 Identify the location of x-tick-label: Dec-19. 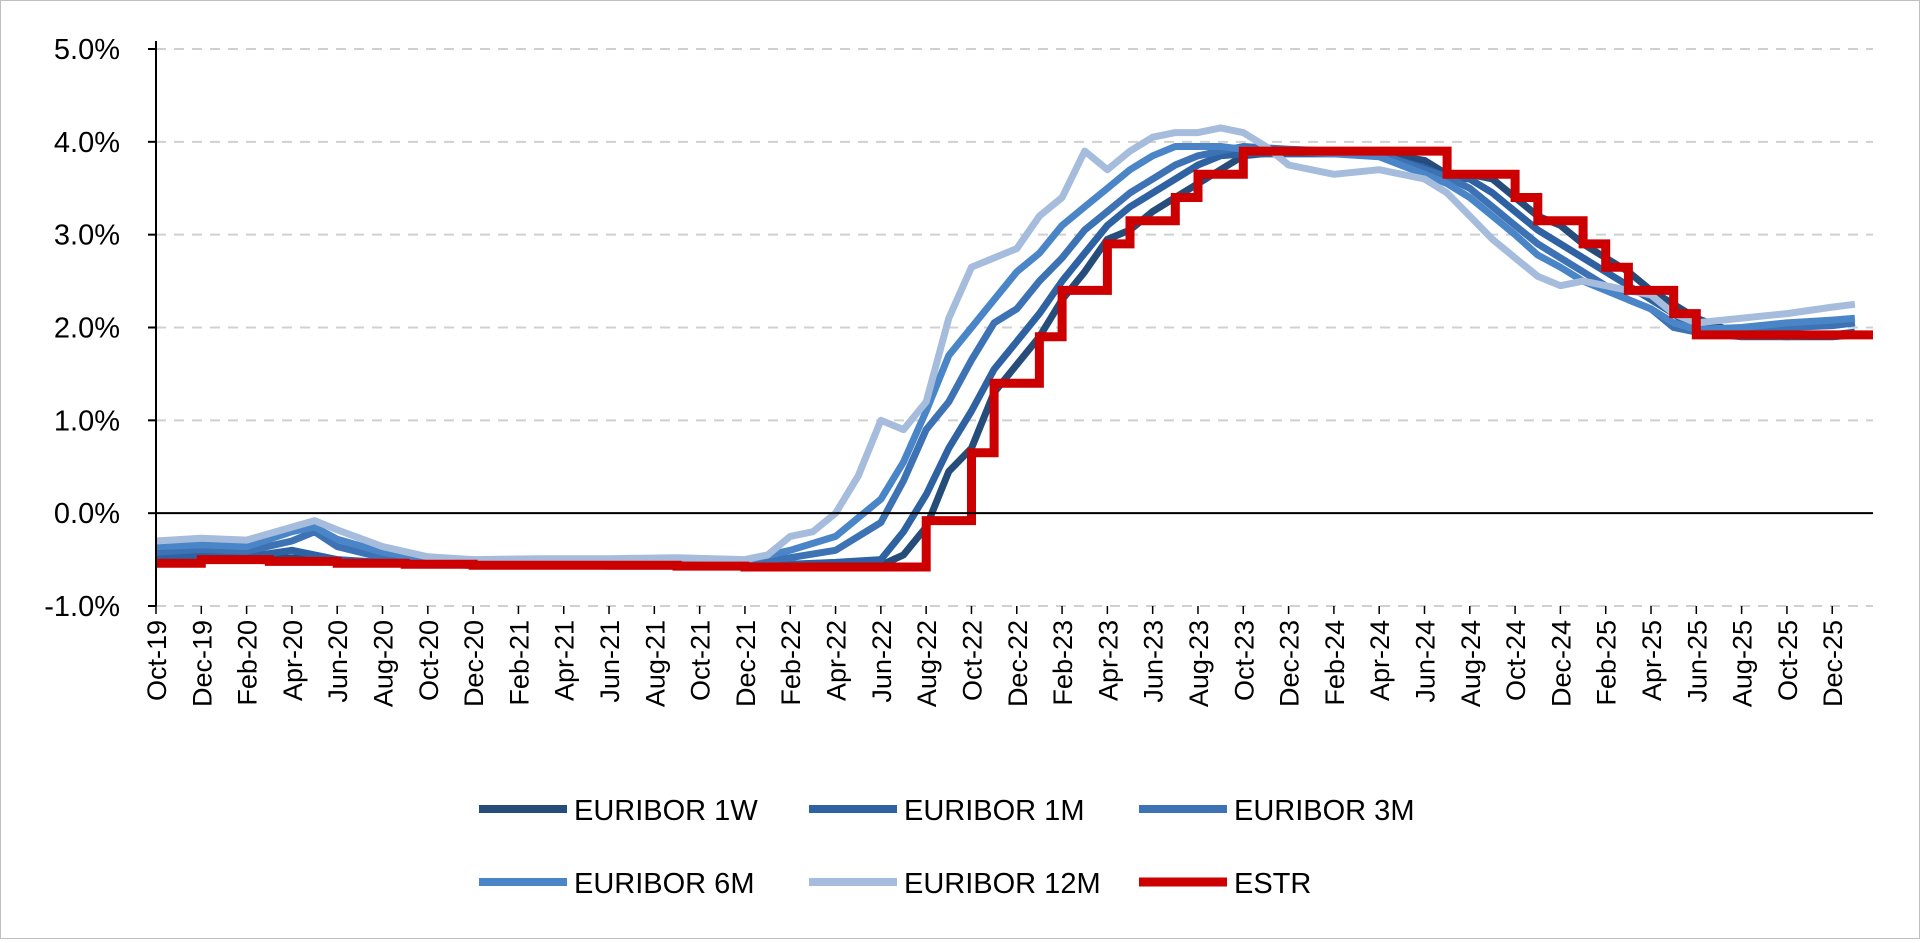
(202, 663).